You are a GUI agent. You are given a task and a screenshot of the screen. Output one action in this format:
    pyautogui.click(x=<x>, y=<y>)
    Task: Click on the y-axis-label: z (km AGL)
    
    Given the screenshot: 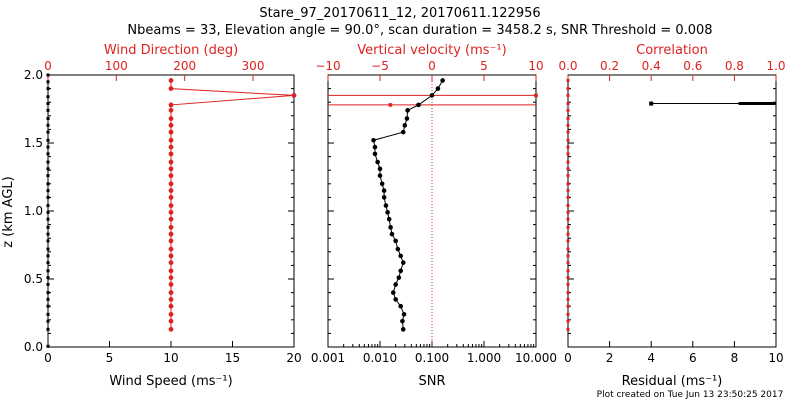 What is the action you would take?
    pyautogui.click(x=8, y=211)
    